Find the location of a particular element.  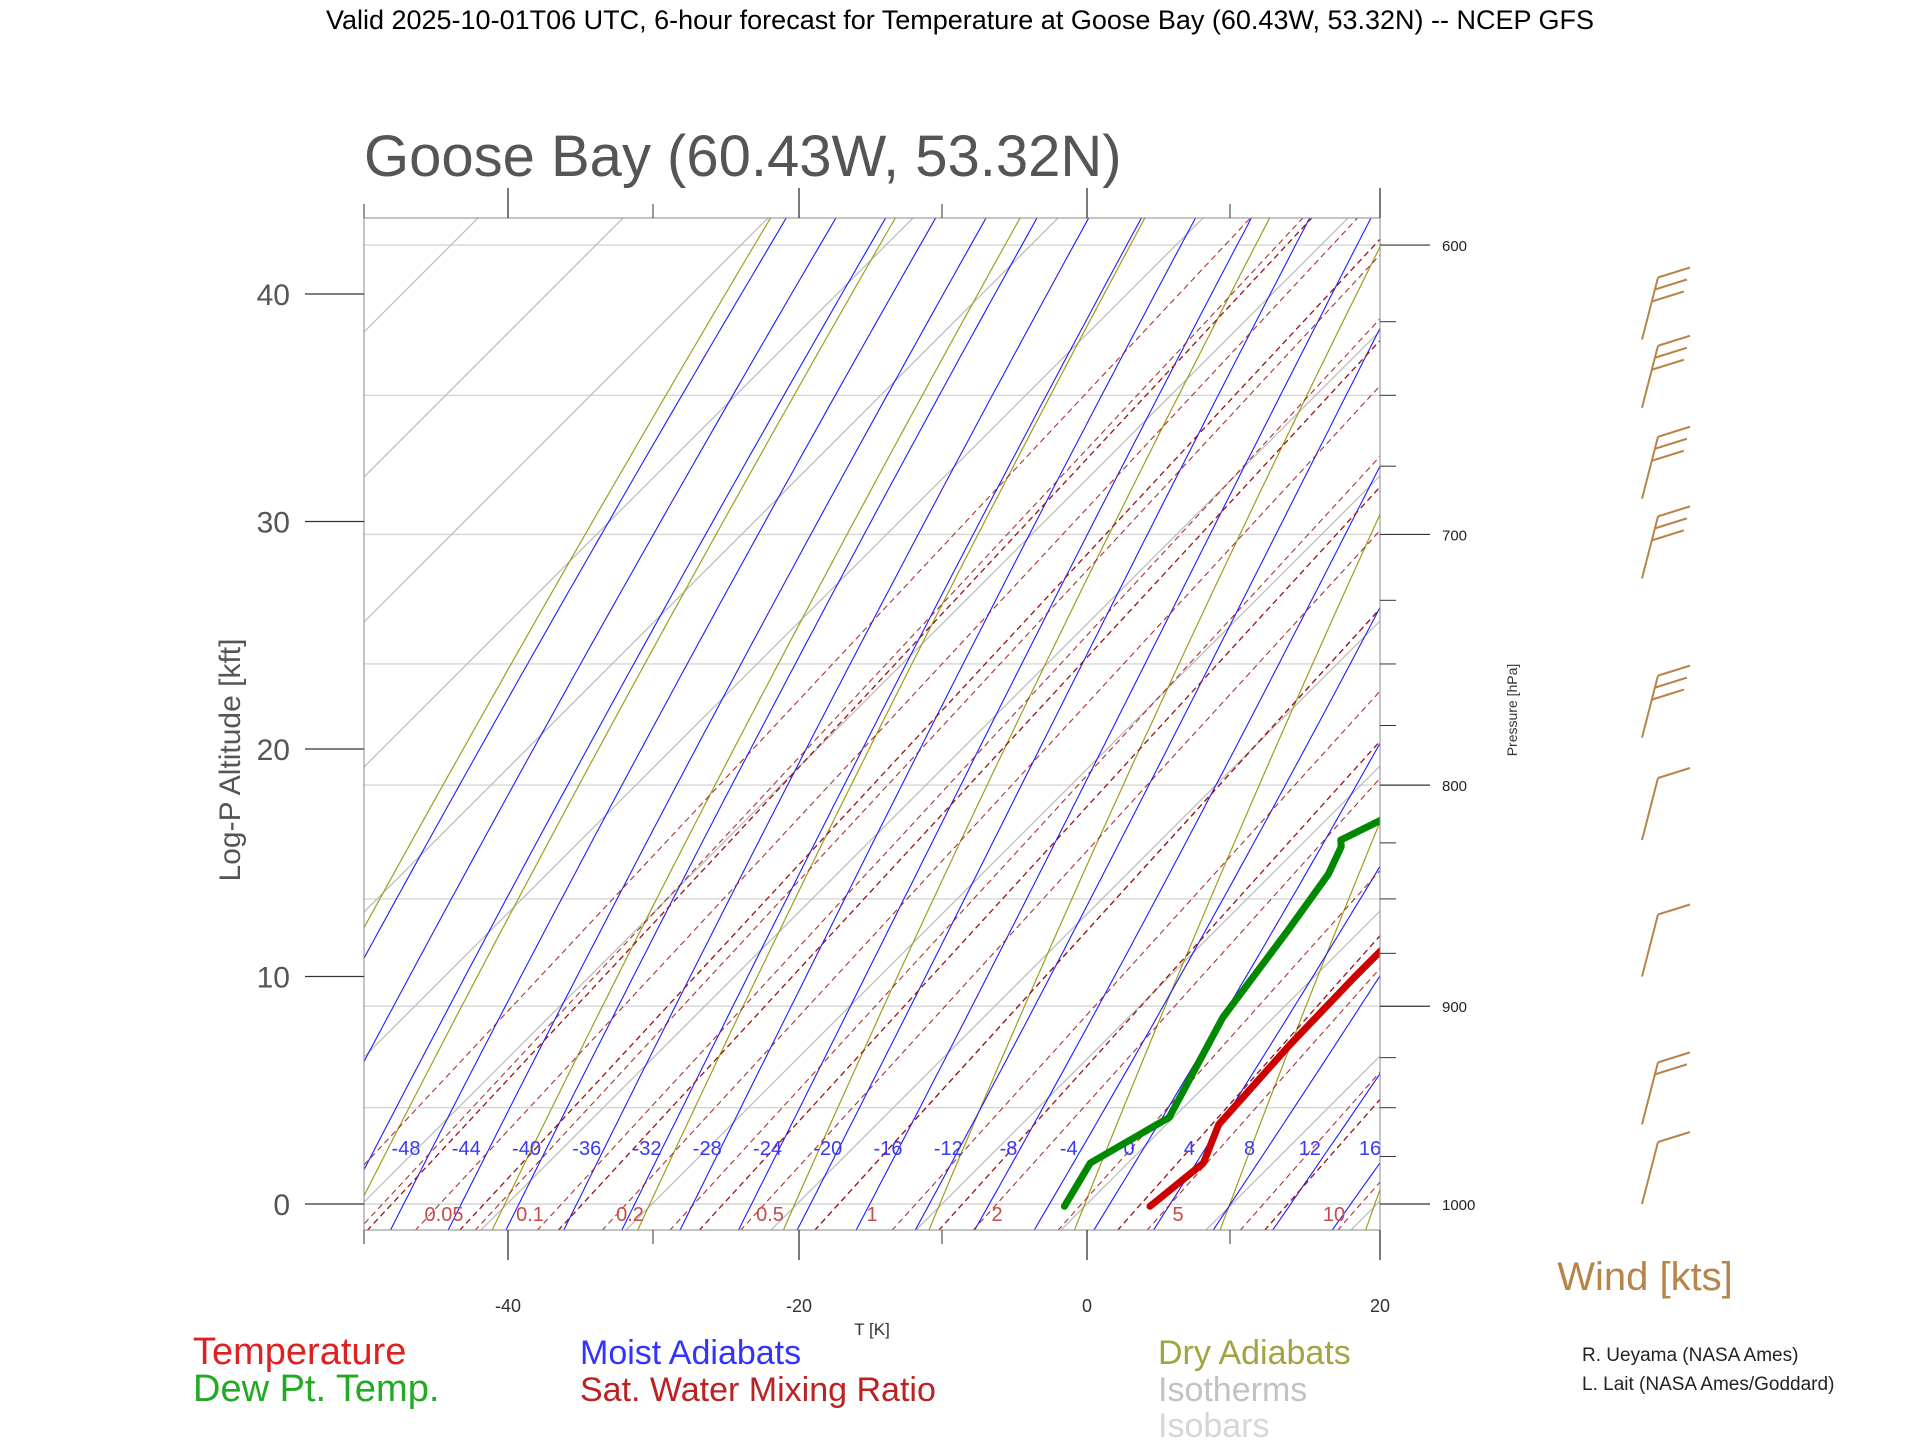

temperature-line is located at coordinates (1263, 1078).